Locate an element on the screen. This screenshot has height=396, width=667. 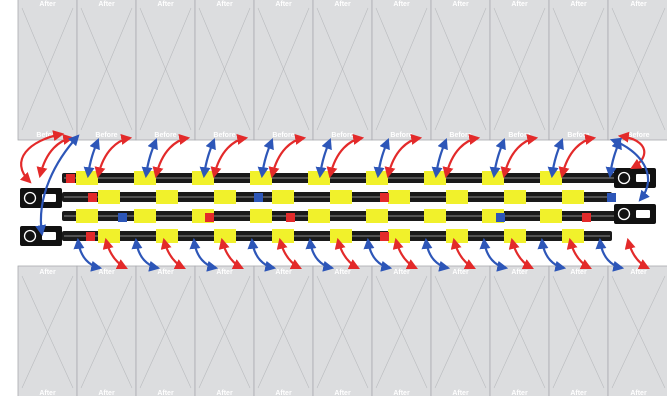
loader-left-top is located at coordinates (41, 198).